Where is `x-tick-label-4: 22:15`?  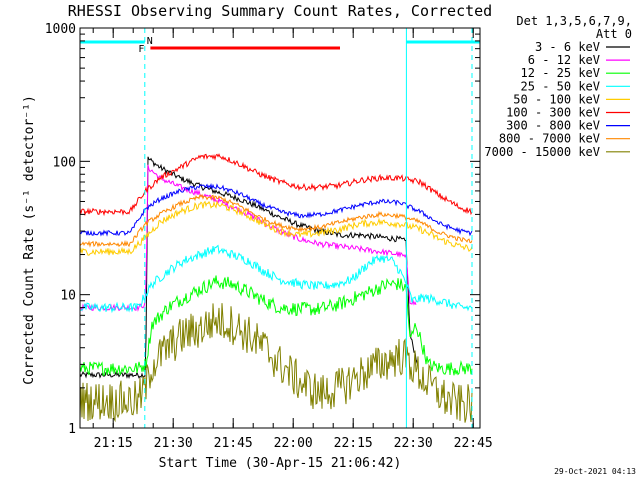
x-tick-label-4: 22:15 is located at coordinates (353, 443).